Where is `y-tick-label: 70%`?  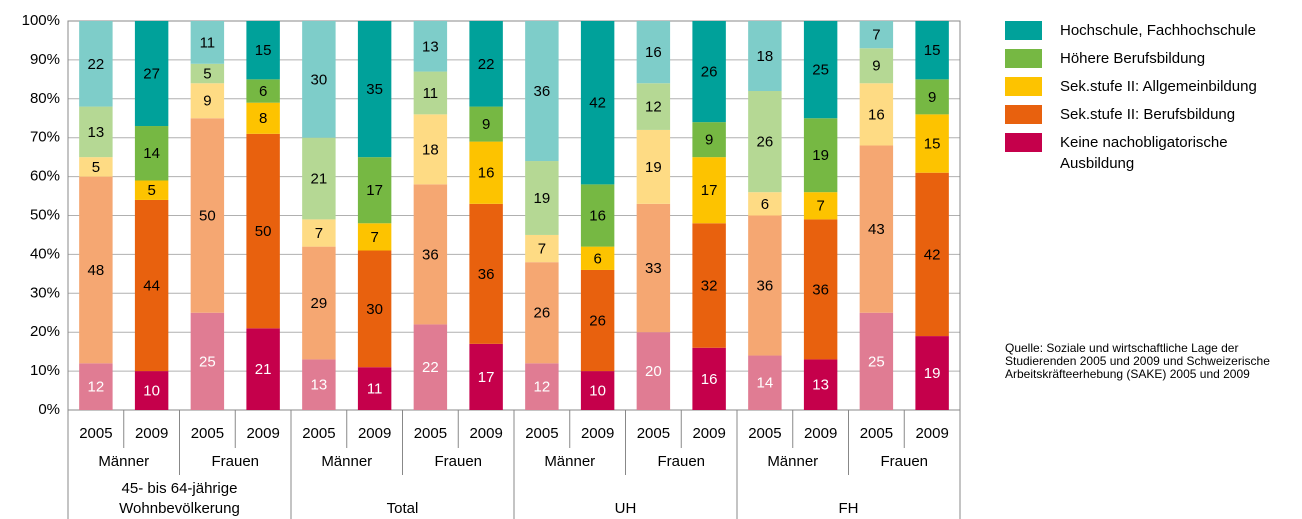 y-tick-label: 70% is located at coordinates (45, 137).